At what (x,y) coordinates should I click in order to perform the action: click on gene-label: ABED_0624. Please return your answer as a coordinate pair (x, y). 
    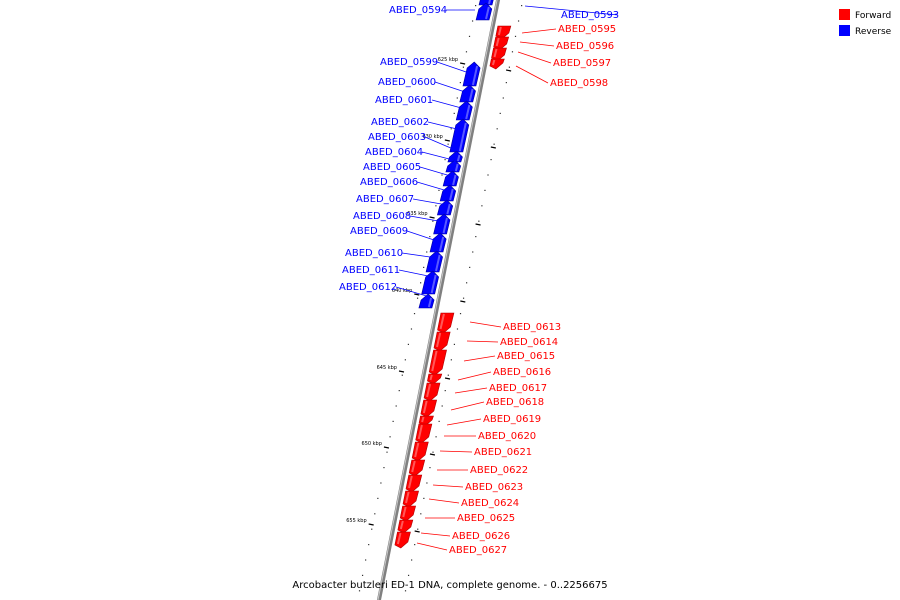
    Looking at the image, I should click on (490, 503).